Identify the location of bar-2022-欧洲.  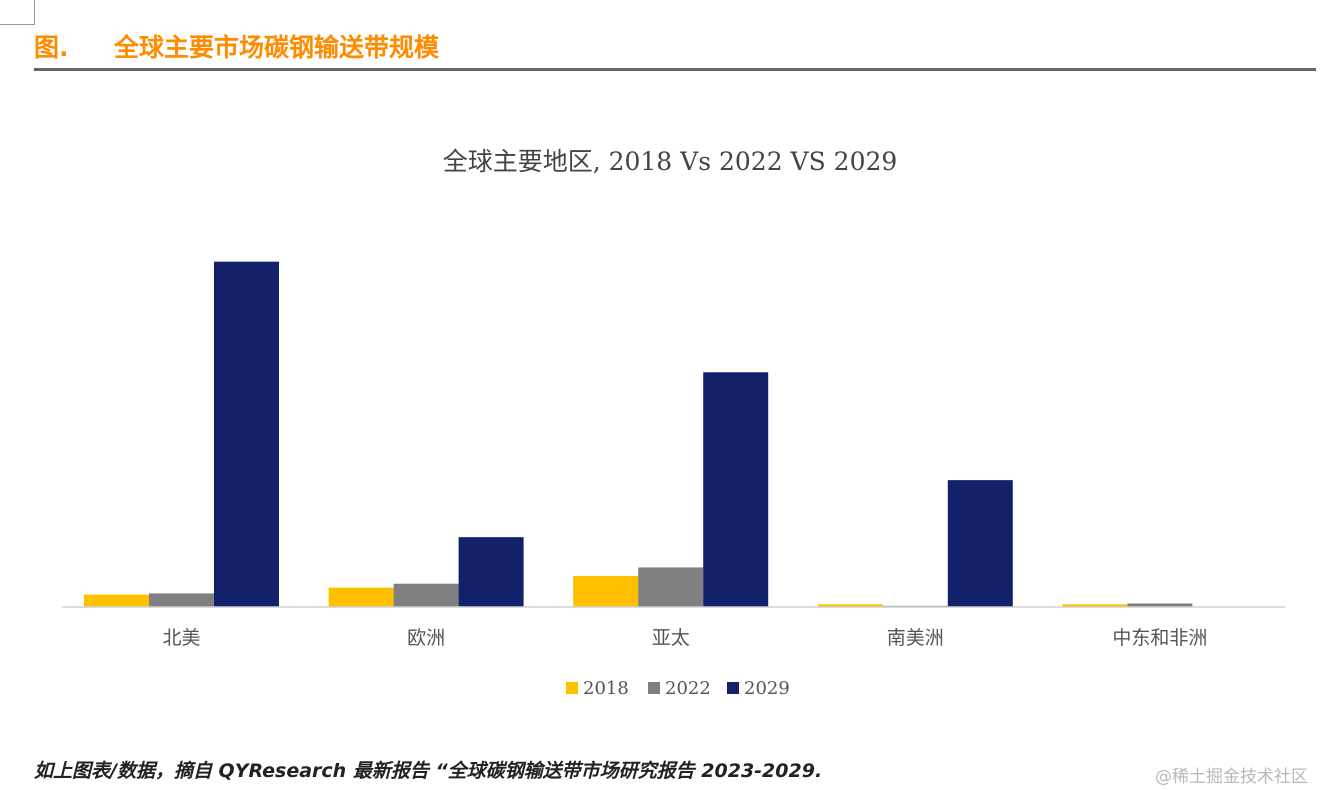
(426, 595).